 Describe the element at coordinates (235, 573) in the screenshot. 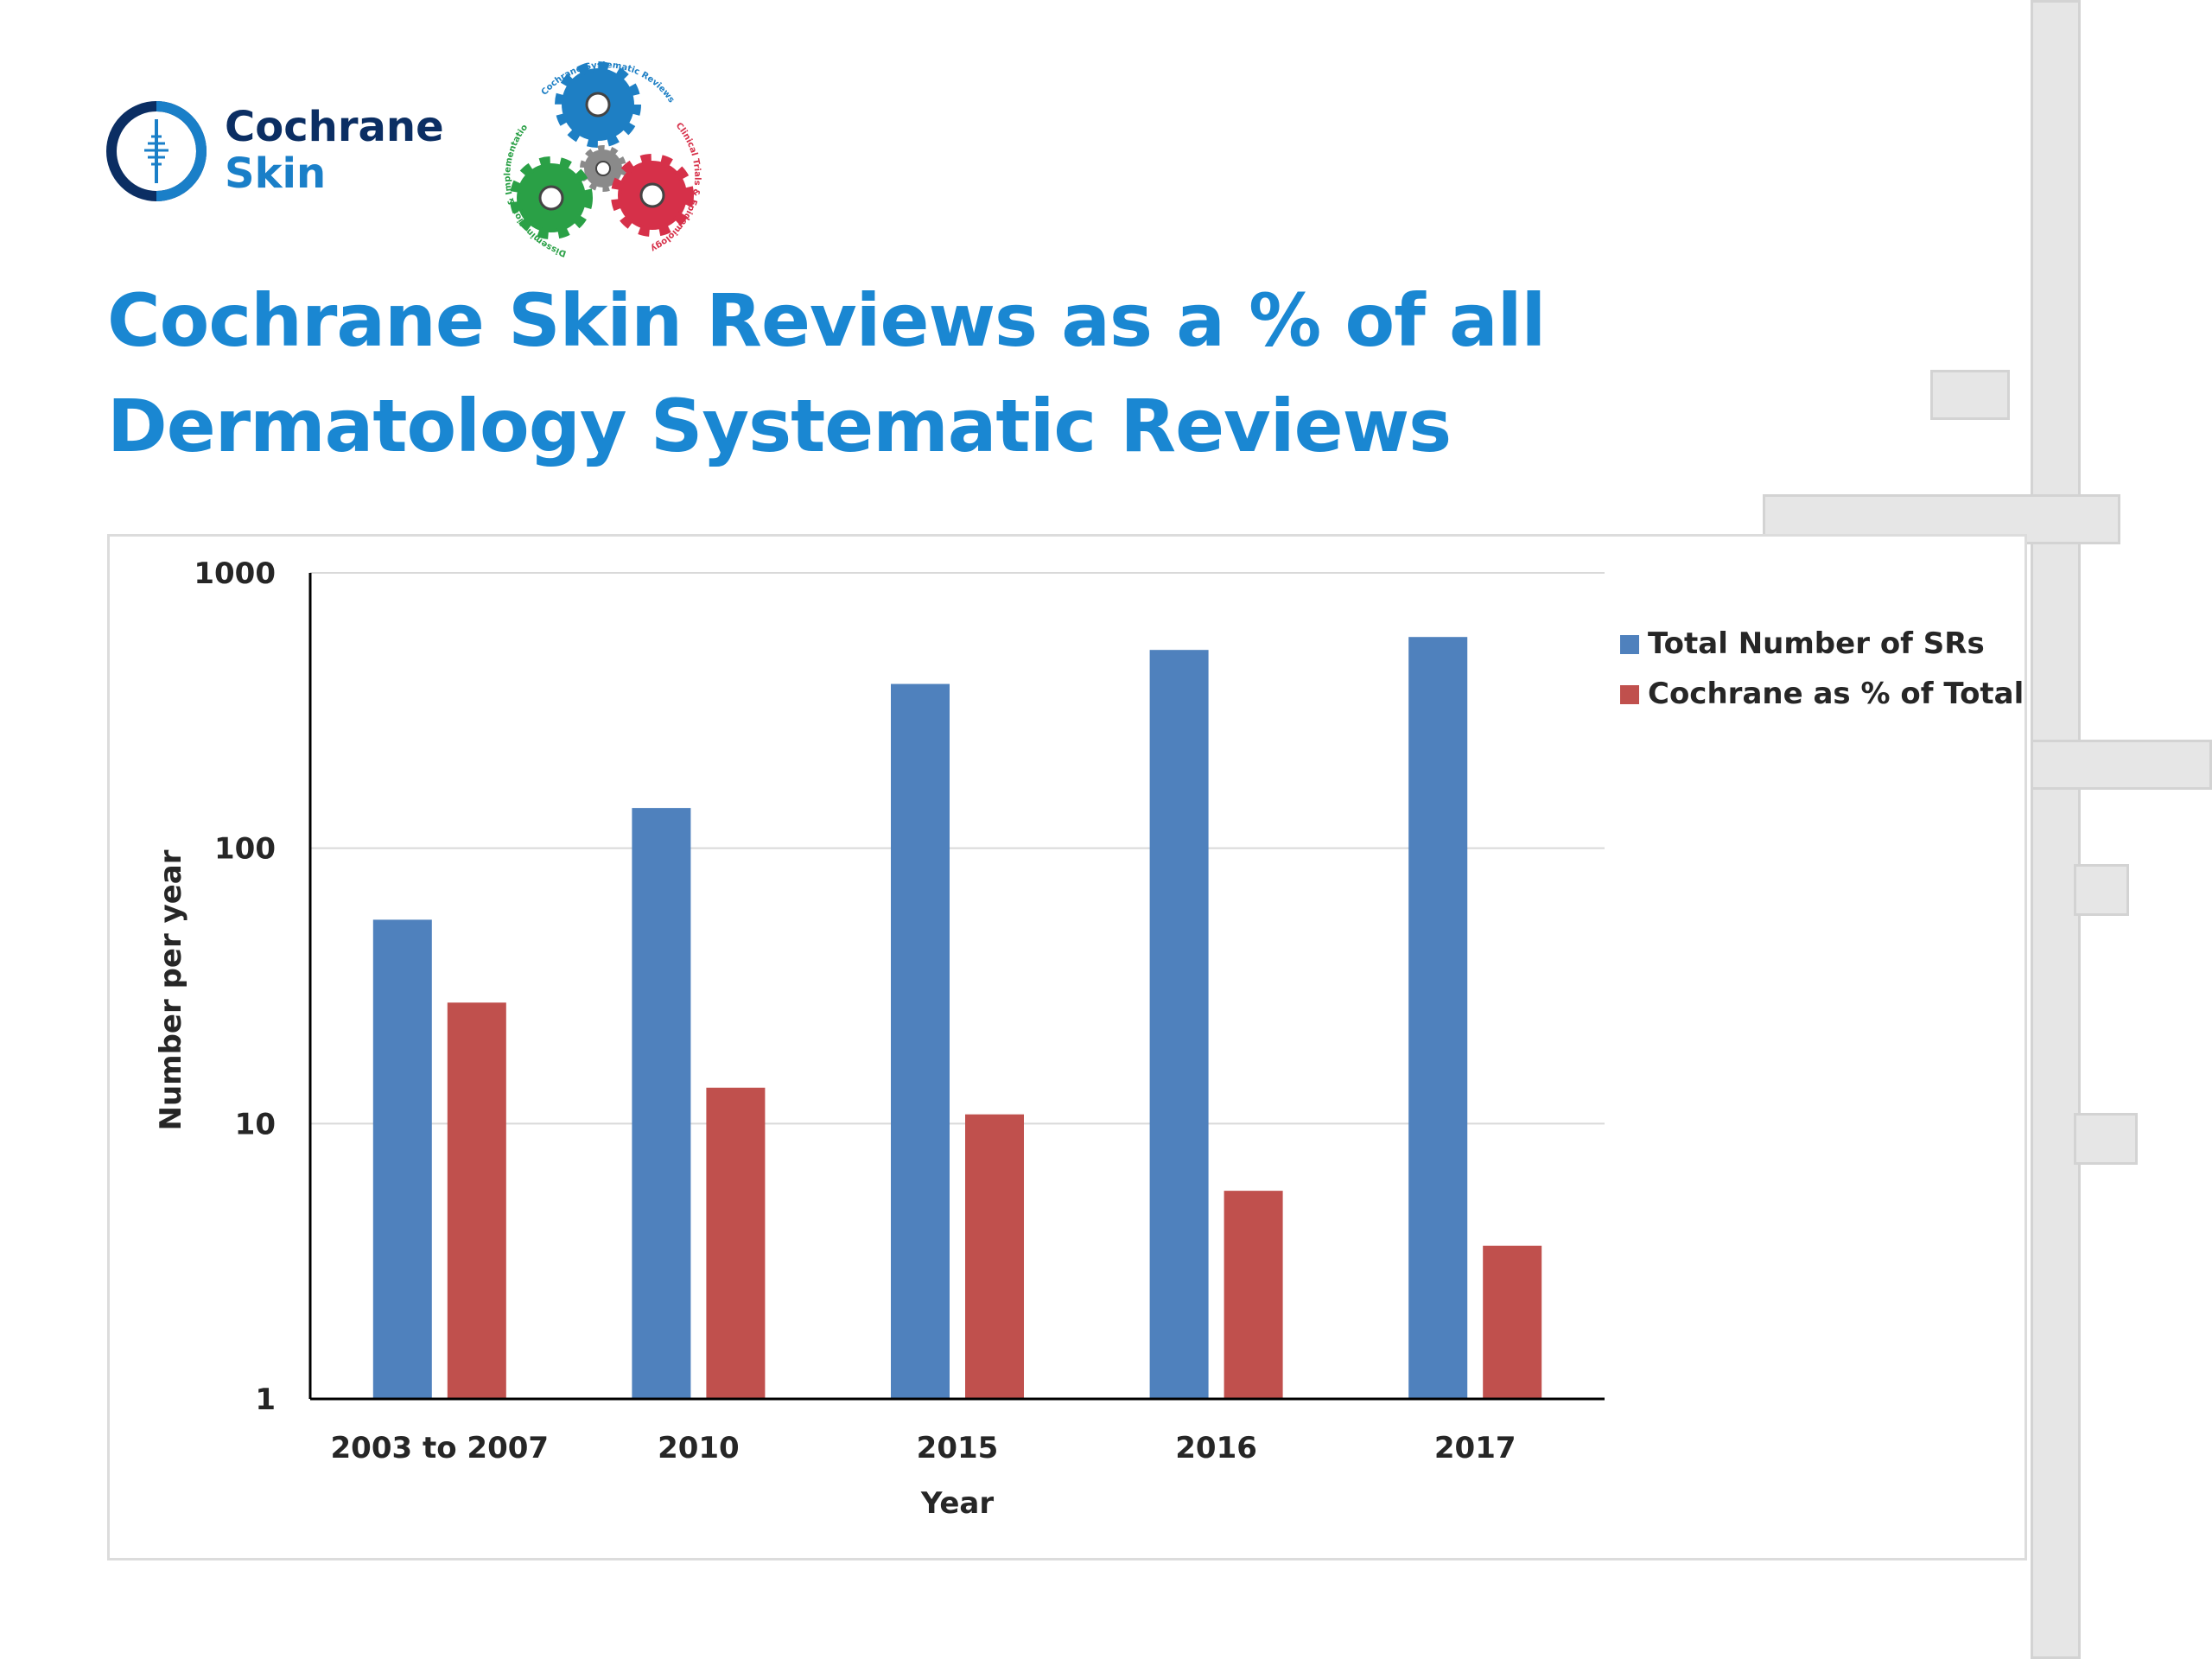

I see `y-tick-label: 1000` at that location.